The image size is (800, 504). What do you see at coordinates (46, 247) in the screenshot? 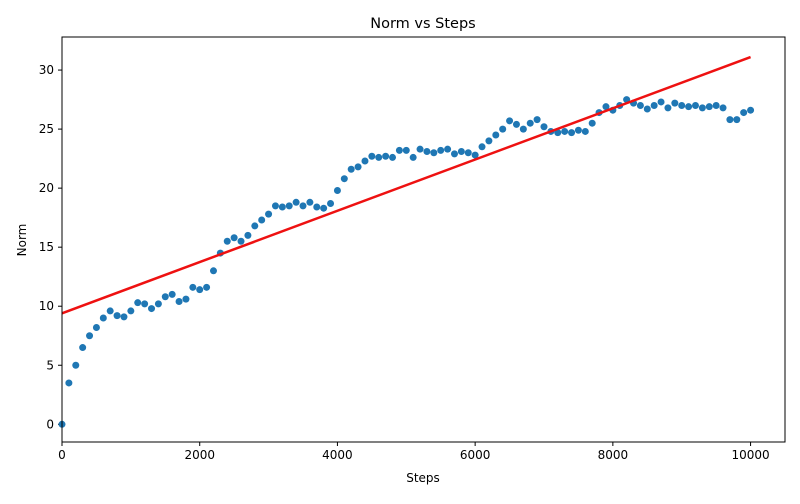
I see `y-tick-label: 15` at bounding box center [46, 247].